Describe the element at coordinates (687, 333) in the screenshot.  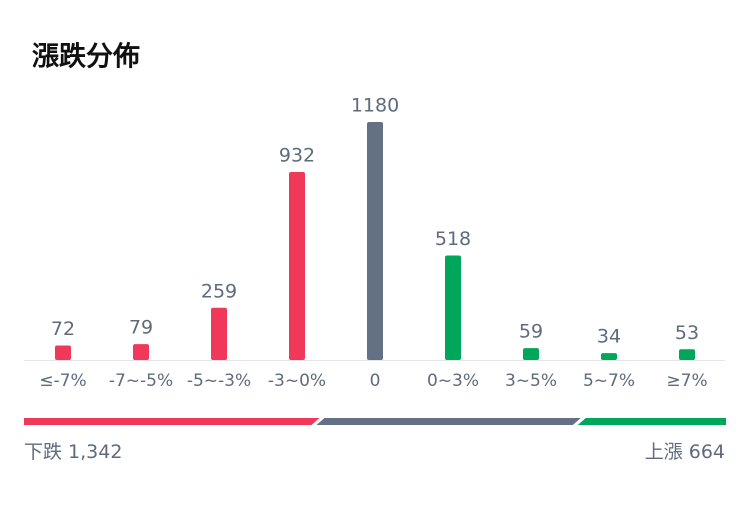
I see `value-label: 53` at that location.